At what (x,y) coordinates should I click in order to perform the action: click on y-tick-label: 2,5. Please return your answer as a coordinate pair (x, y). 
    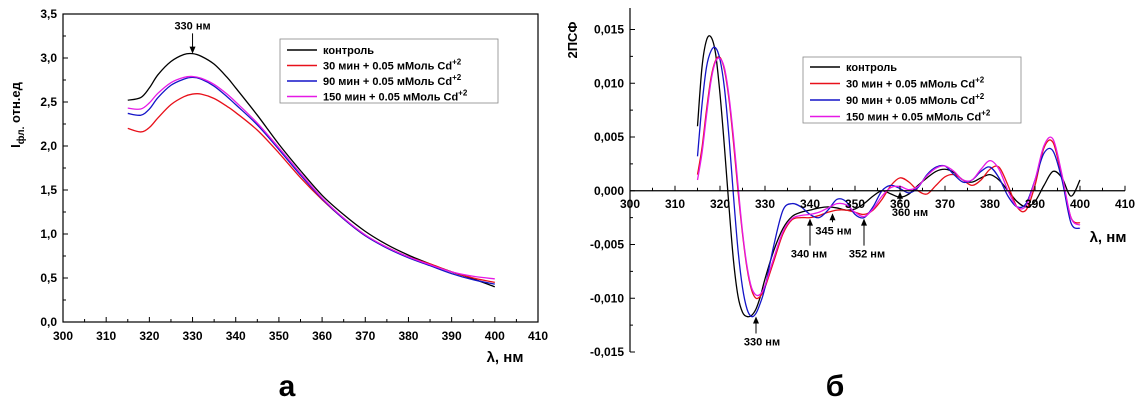
    Looking at the image, I should click on (48, 102).